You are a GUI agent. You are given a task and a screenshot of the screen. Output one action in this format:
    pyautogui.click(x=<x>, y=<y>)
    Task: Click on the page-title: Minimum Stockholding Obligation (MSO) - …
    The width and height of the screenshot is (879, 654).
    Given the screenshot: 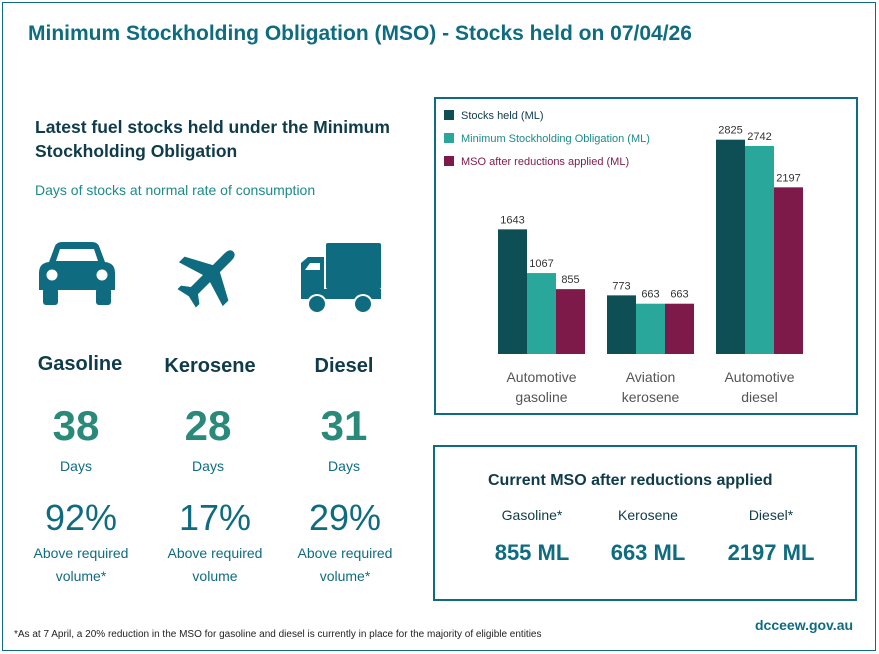 What is the action you would take?
    pyautogui.click(x=360, y=33)
    